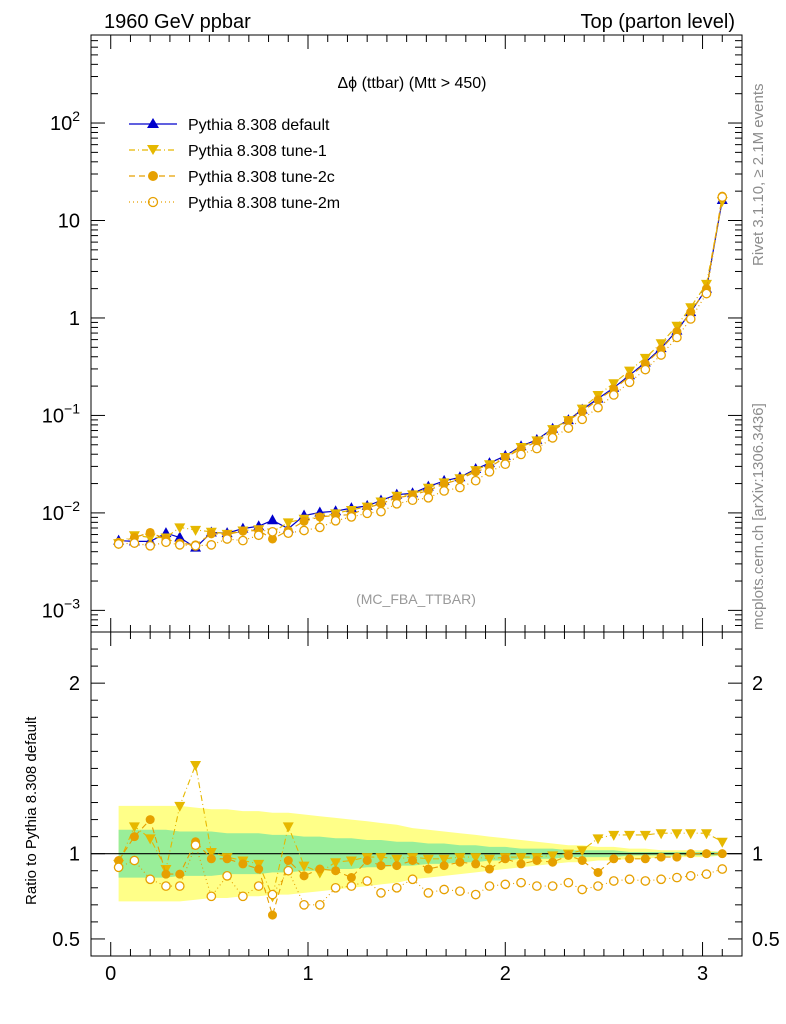  I want to click on legend-label-tune-2m: Pythia 8.308 tune-2m, so click(264, 203).